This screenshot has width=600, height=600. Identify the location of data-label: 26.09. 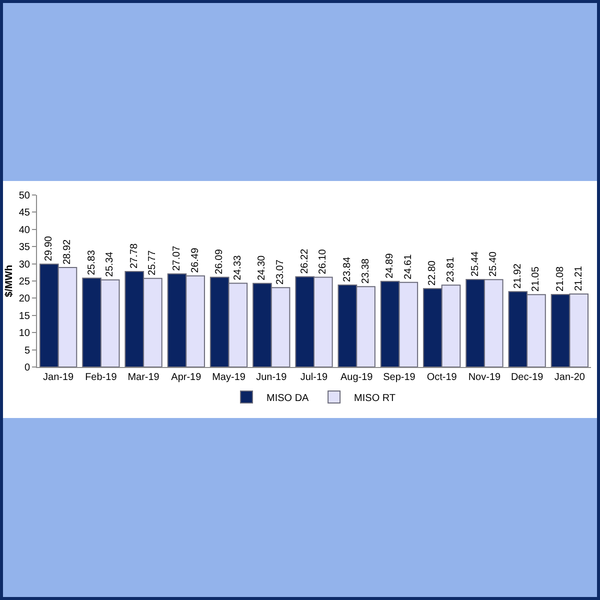
(220, 261).